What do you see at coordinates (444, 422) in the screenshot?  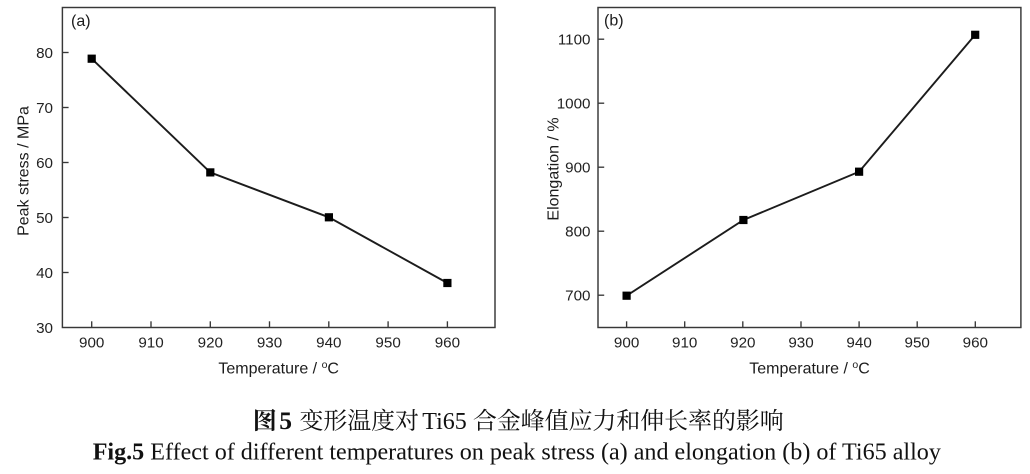 I see `svg-text: Ti65` at bounding box center [444, 422].